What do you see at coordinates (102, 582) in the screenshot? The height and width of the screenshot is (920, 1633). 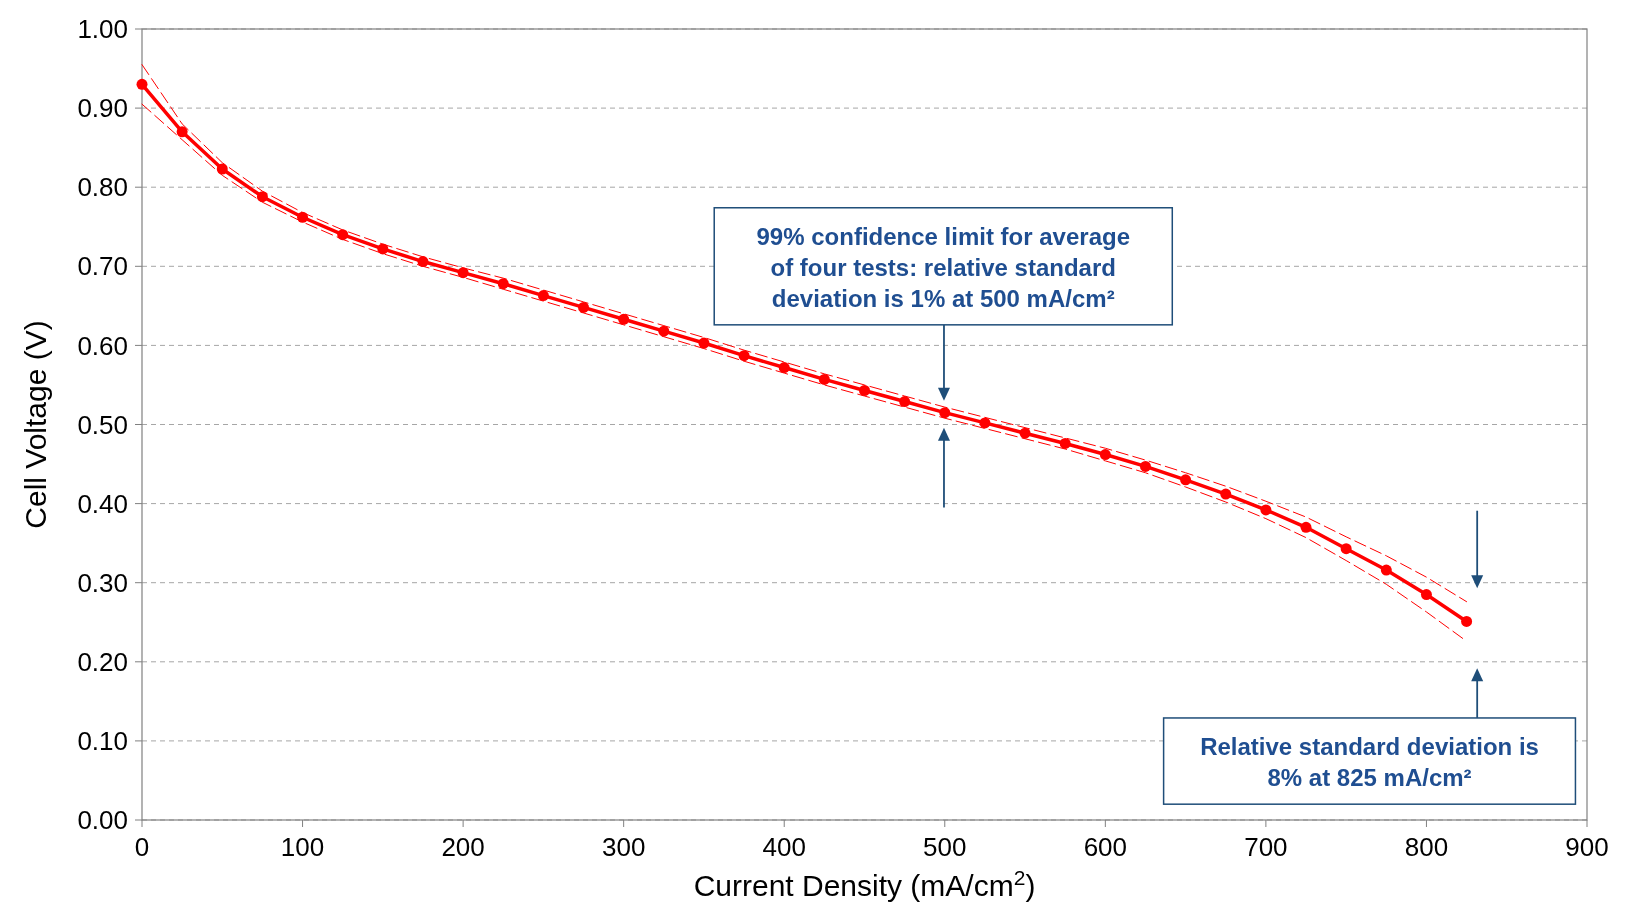 I see `y-tick-label: 0.30` at bounding box center [102, 582].